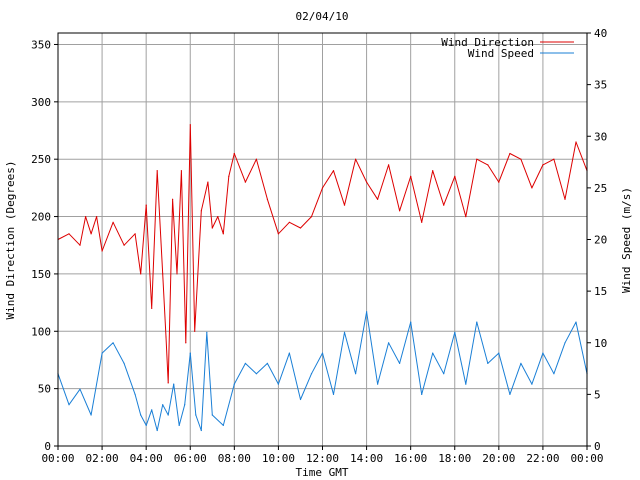  What do you see at coordinates (146, 458) in the screenshot?
I see `x-tick-label: 04:00` at bounding box center [146, 458].